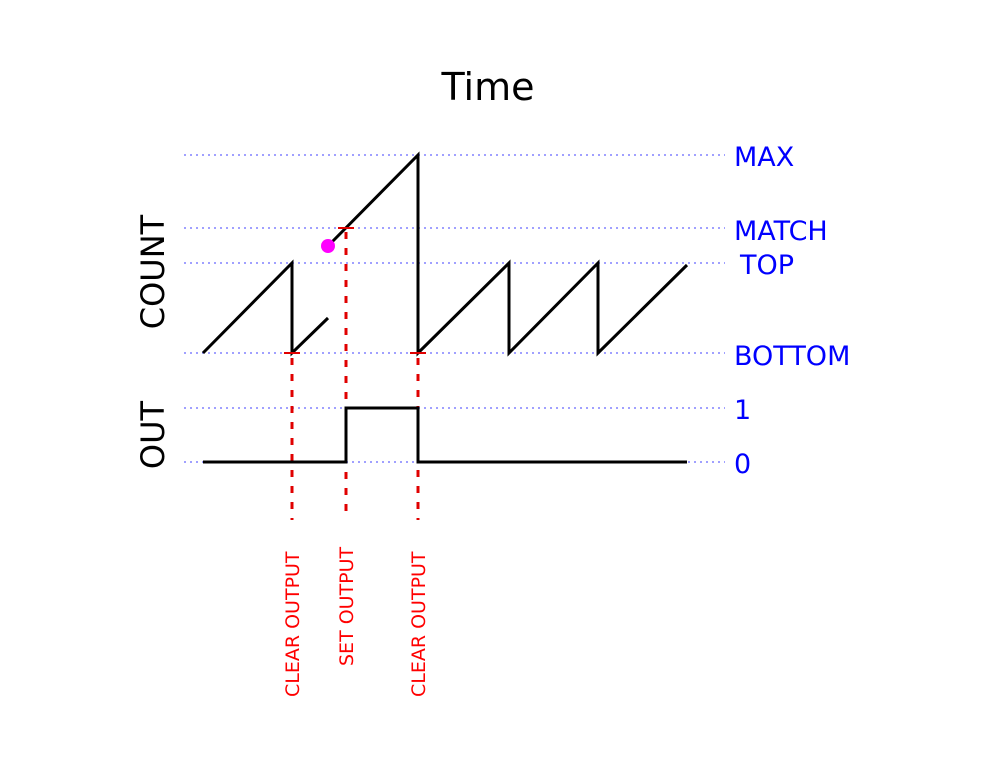 This screenshot has height=763, width=1000. I want to click on label-top: TOP, so click(766, 265).